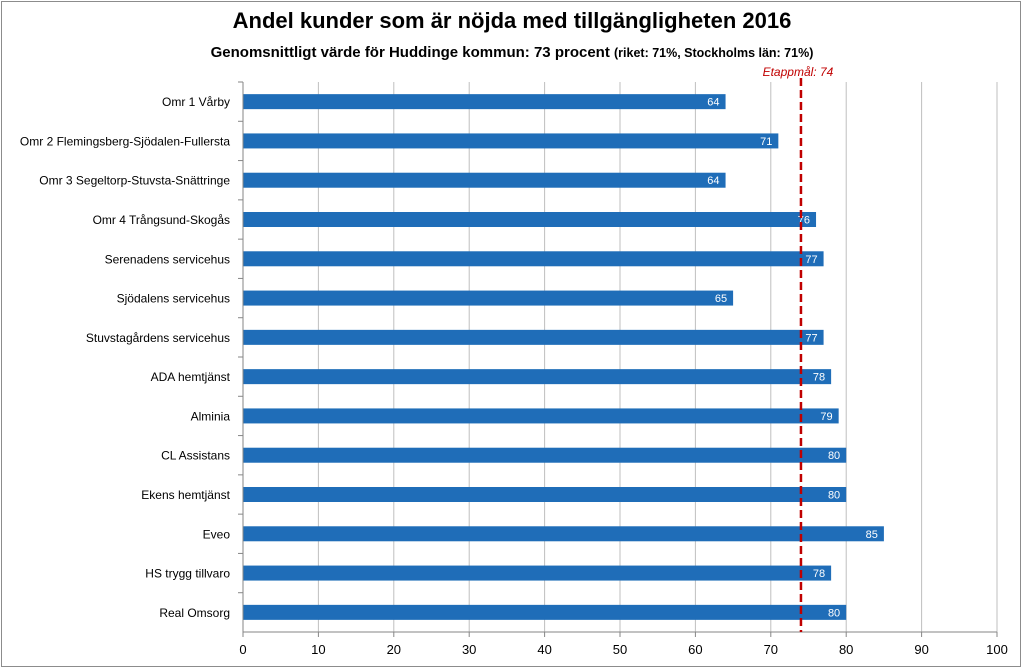 The image size is (1024, 669). Describe the element at coordinates (158, 338) in the screenshot. I see `category-label: Stuvstagårdens servicehus` at that location.